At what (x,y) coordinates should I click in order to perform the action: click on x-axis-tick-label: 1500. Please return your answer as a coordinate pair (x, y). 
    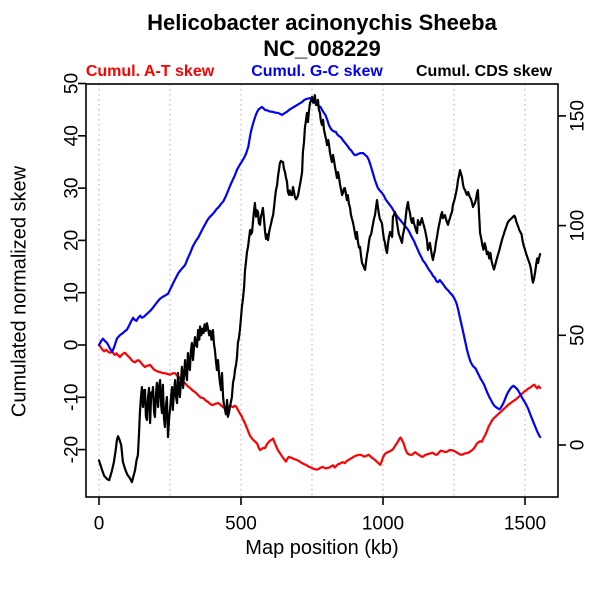
    Looking at the image, I should click on (525, 524).